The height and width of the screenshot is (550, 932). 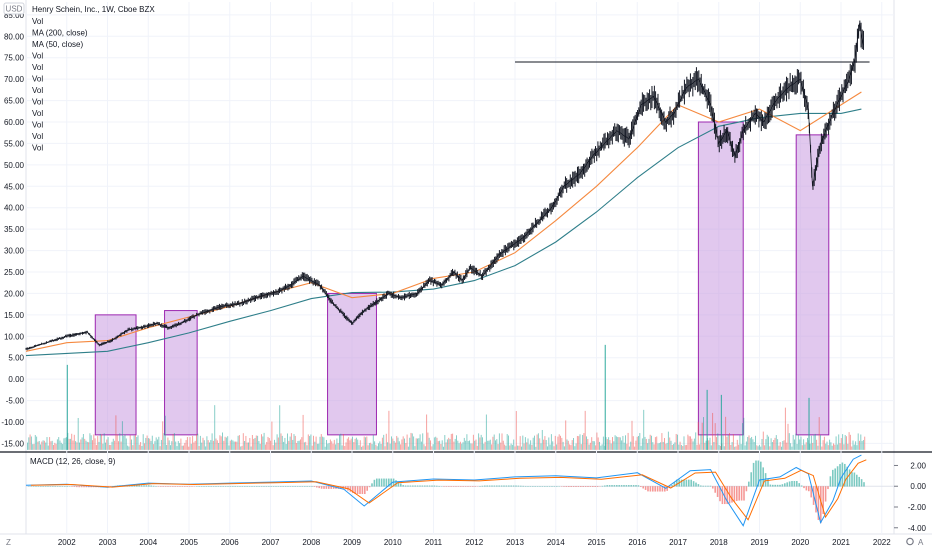 I want to click on time-tick-label: 2018, so click(x=719, y=542).